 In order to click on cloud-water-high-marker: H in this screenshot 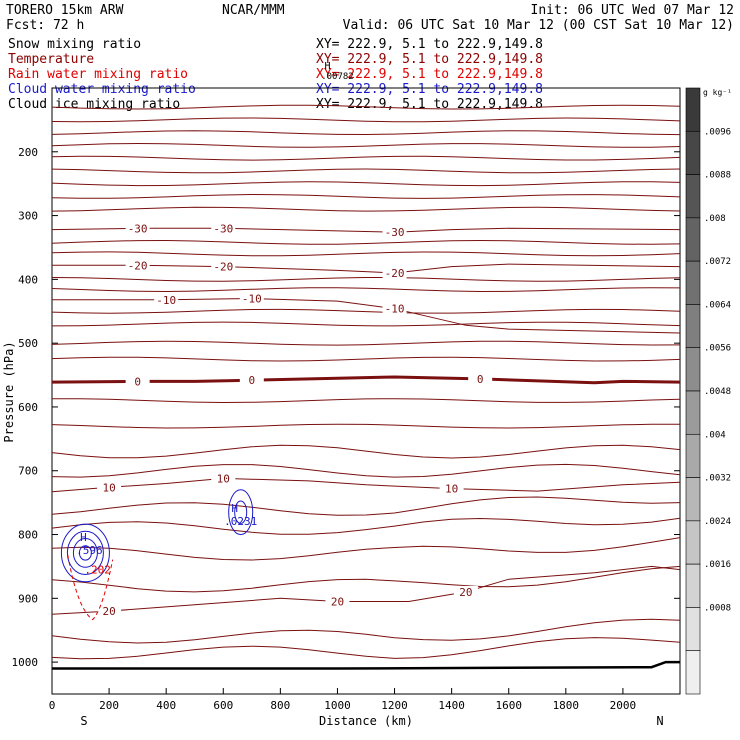, I will do `click(83, 537)`.